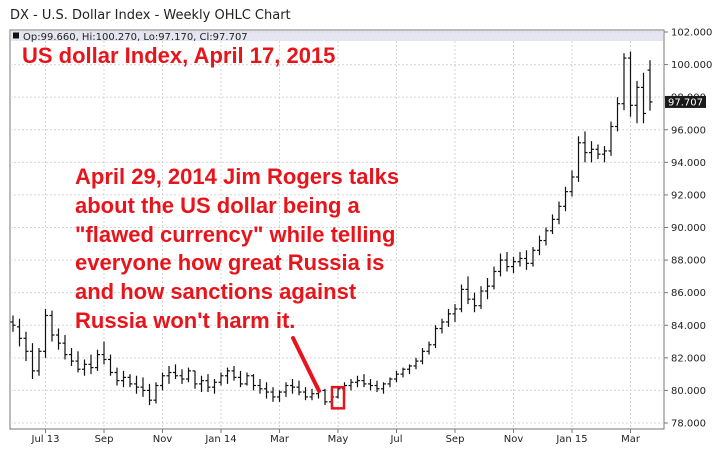 This screenshot has height=449, width=716. Describe the element at coordinates (178, 55) in the screenshot. I see `annotation-date-title: US dollar Index, April 17, 2015` at that location.